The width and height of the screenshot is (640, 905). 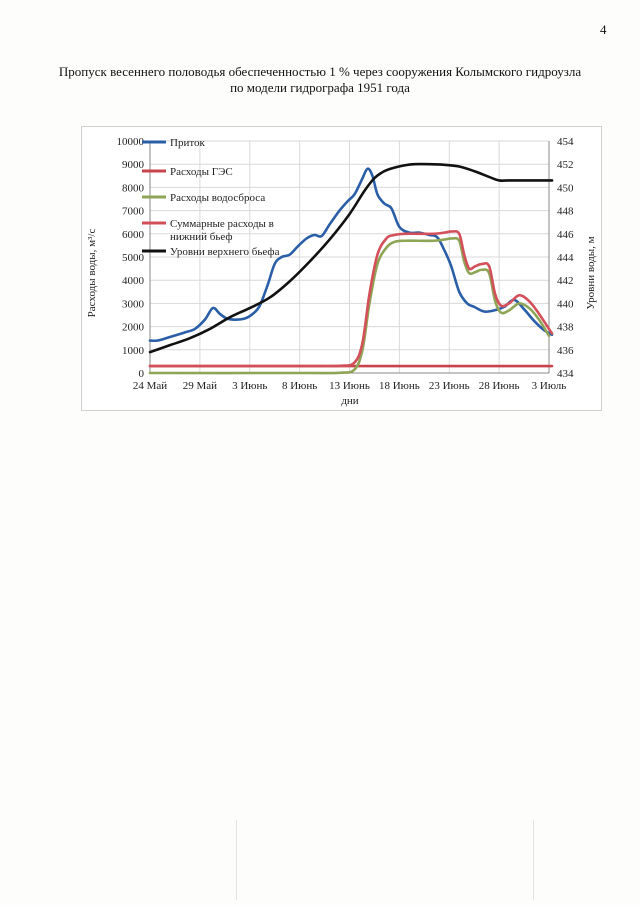 What do you see at coordinates (133, 328) in the screenshot?
I see `y-left-tick-label: 2000` at bounding box center [133, 328].